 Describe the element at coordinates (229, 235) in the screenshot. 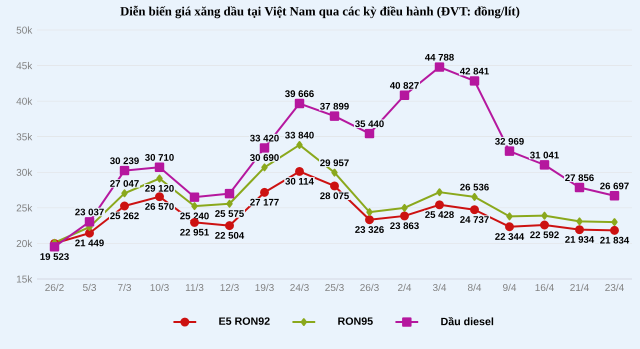

I see `data-label: 22 504` at that location.